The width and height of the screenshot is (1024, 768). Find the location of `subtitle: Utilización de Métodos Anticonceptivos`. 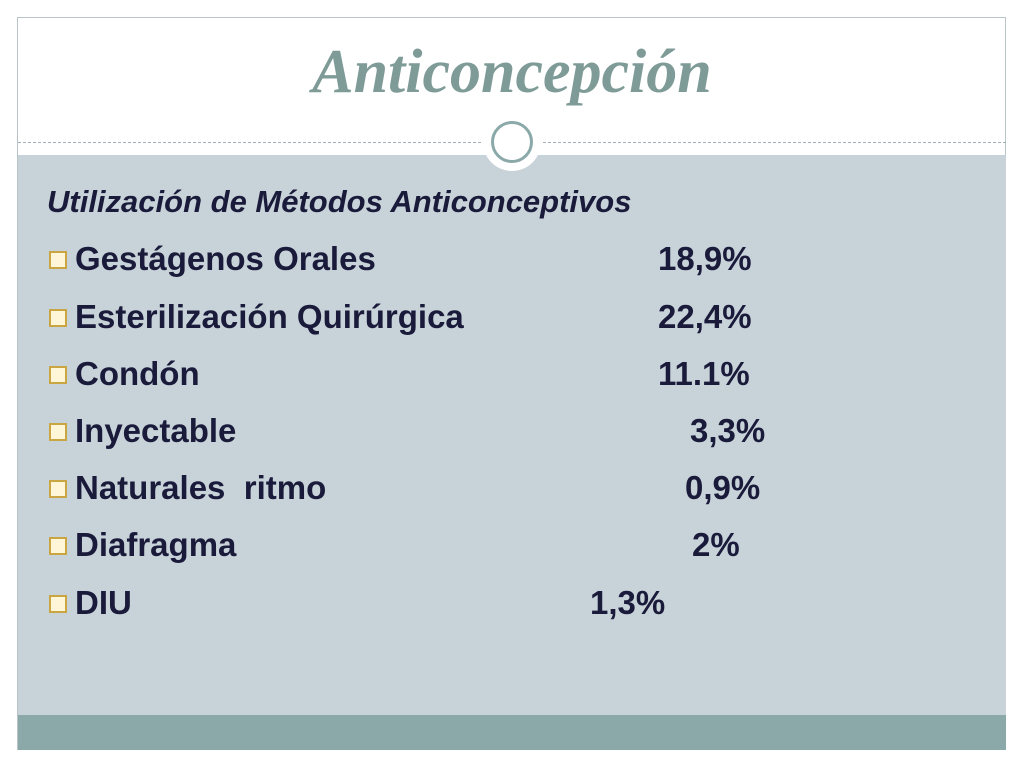

subtitle: Utilización de Métodos Anticonceptivos is located at coordinates (339, 201).